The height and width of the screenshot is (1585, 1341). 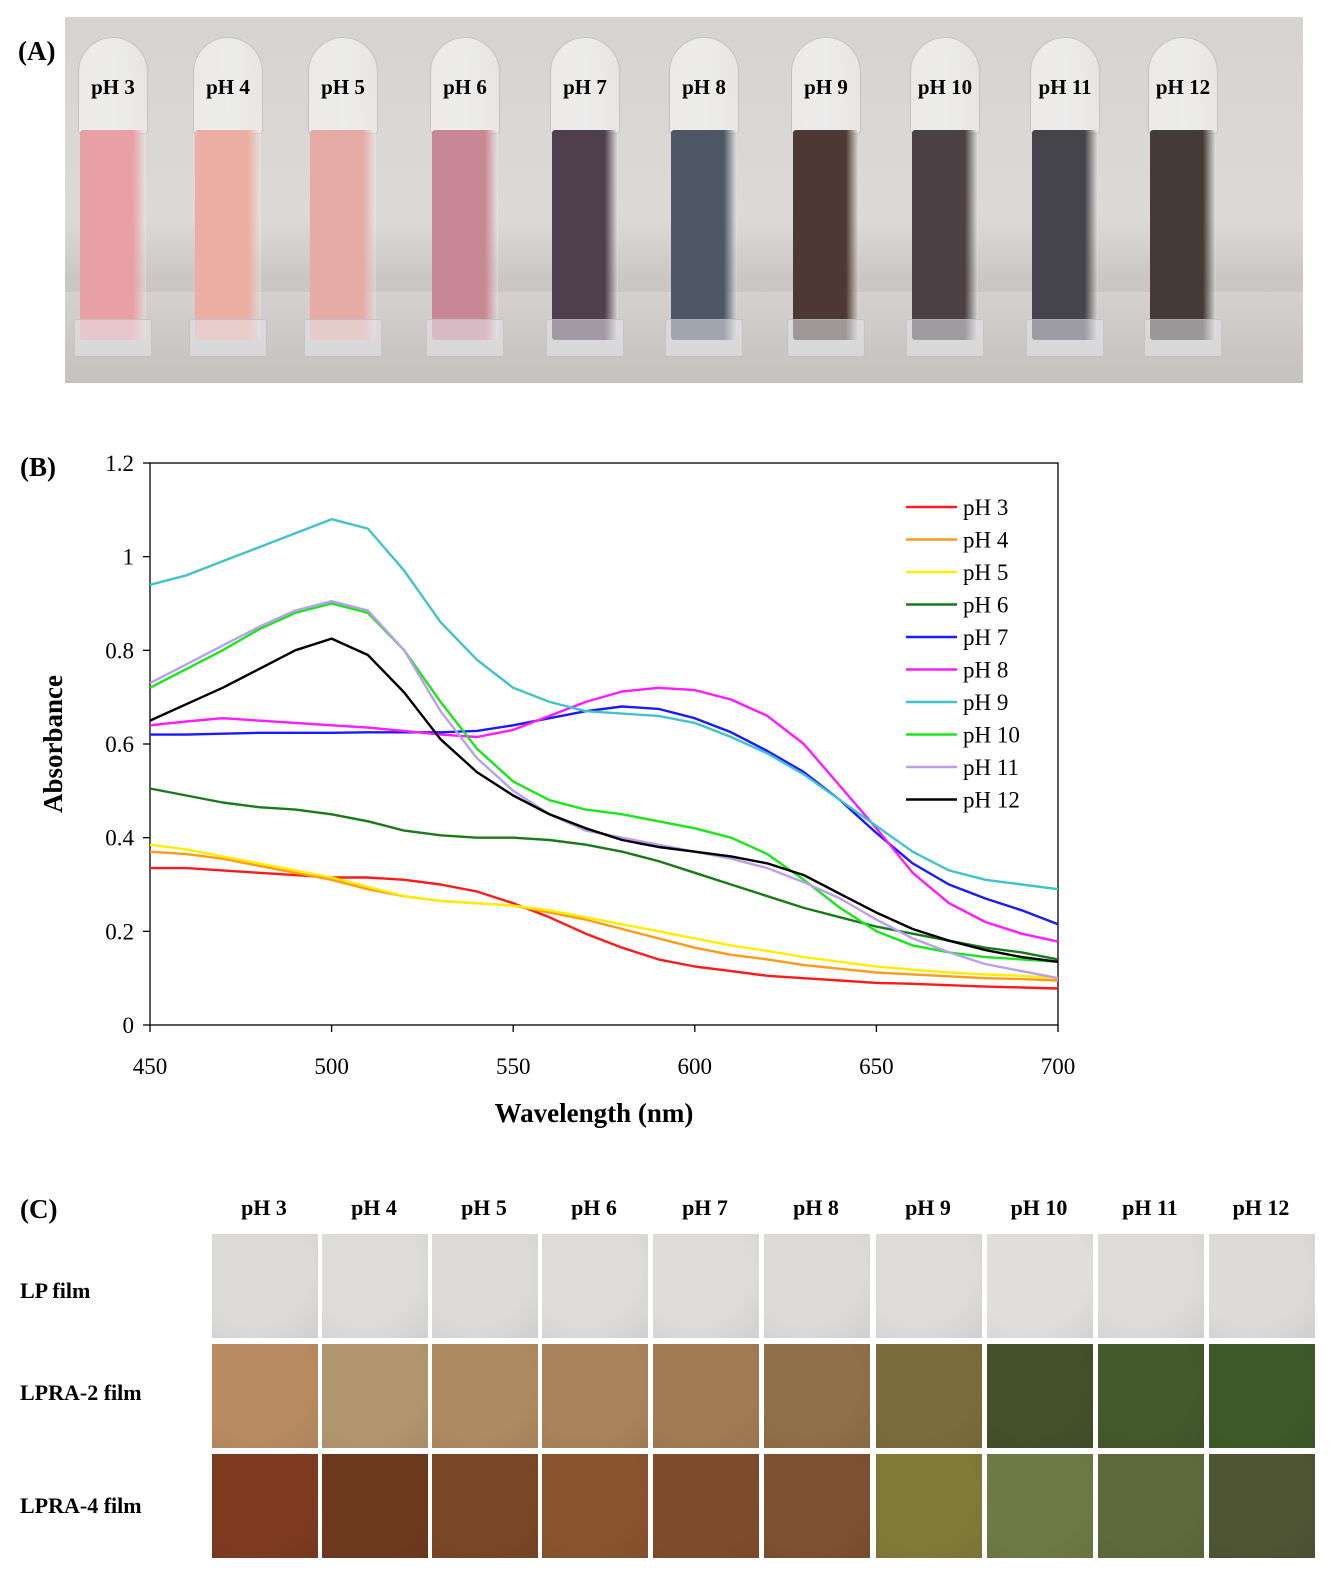 I want to click on film-column-header: pH 11, so click(x=1150, y=1207).